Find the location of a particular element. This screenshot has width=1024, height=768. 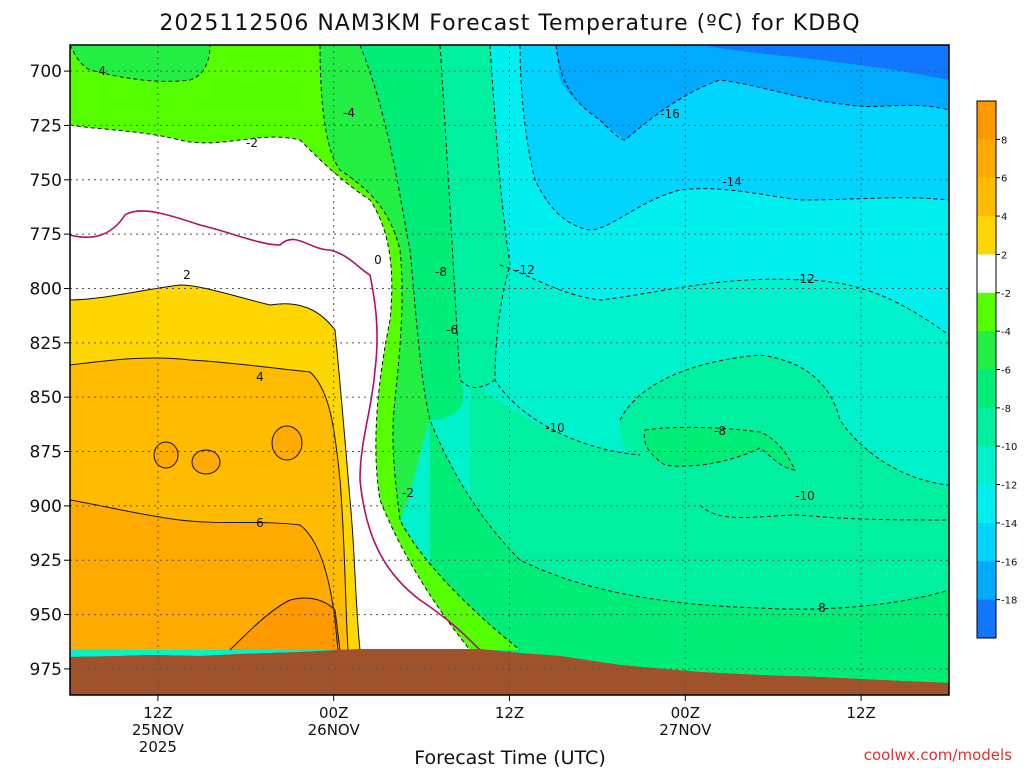

field-minus-8-to-minus-10-upper is located at coordinates (475, 216).